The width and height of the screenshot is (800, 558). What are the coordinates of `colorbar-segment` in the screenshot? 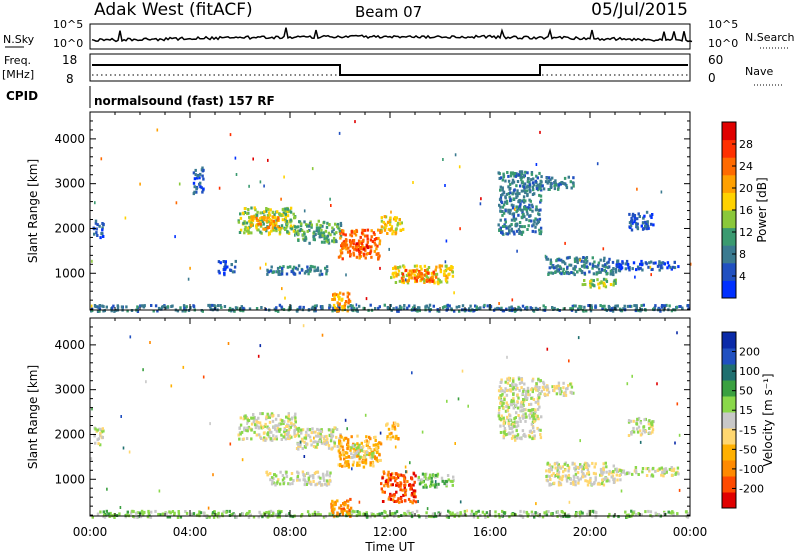 It's located at (729, 236).